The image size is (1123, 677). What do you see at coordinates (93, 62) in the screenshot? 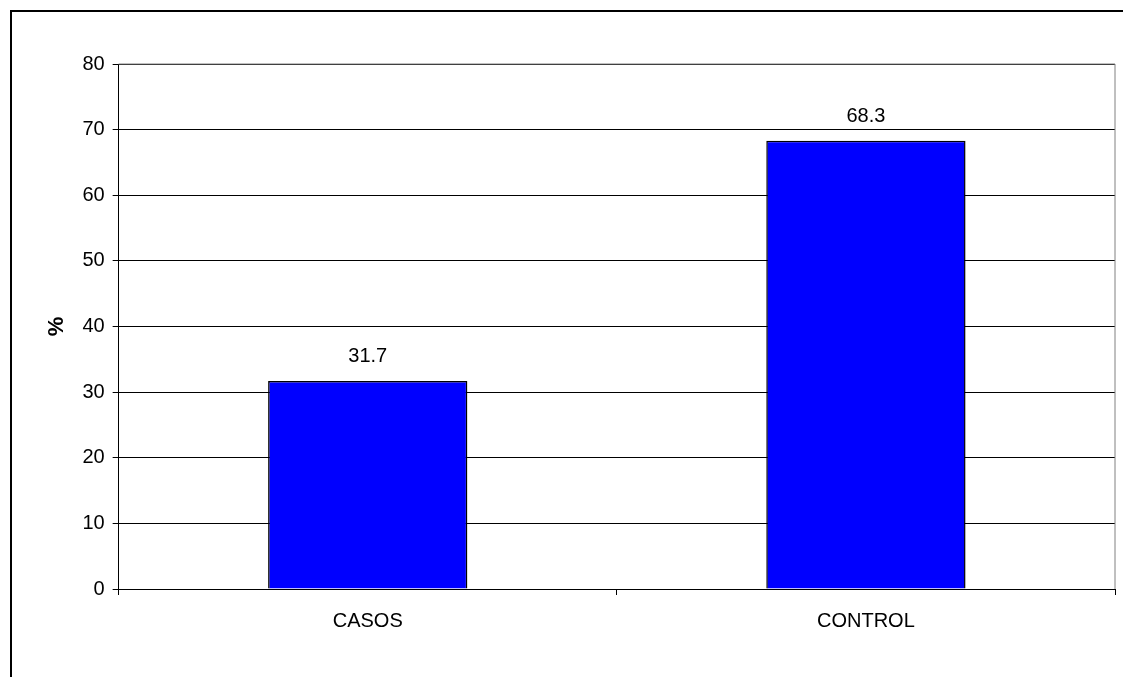
I see `y-tick-label: 80` at bounding box center [93, 62].